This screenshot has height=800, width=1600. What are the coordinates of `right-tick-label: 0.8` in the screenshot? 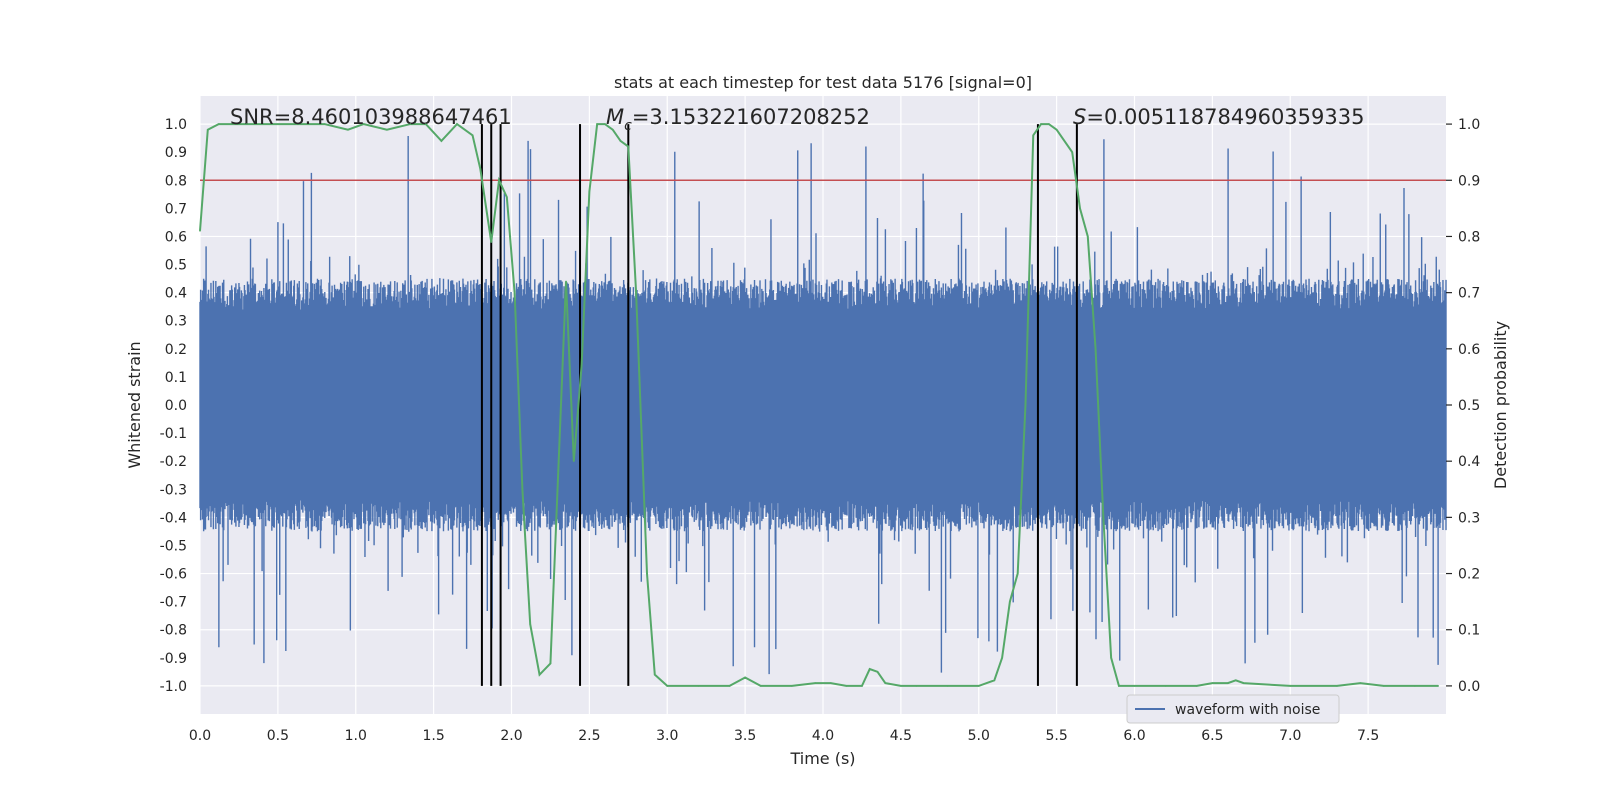 It's located at (1469, 237).